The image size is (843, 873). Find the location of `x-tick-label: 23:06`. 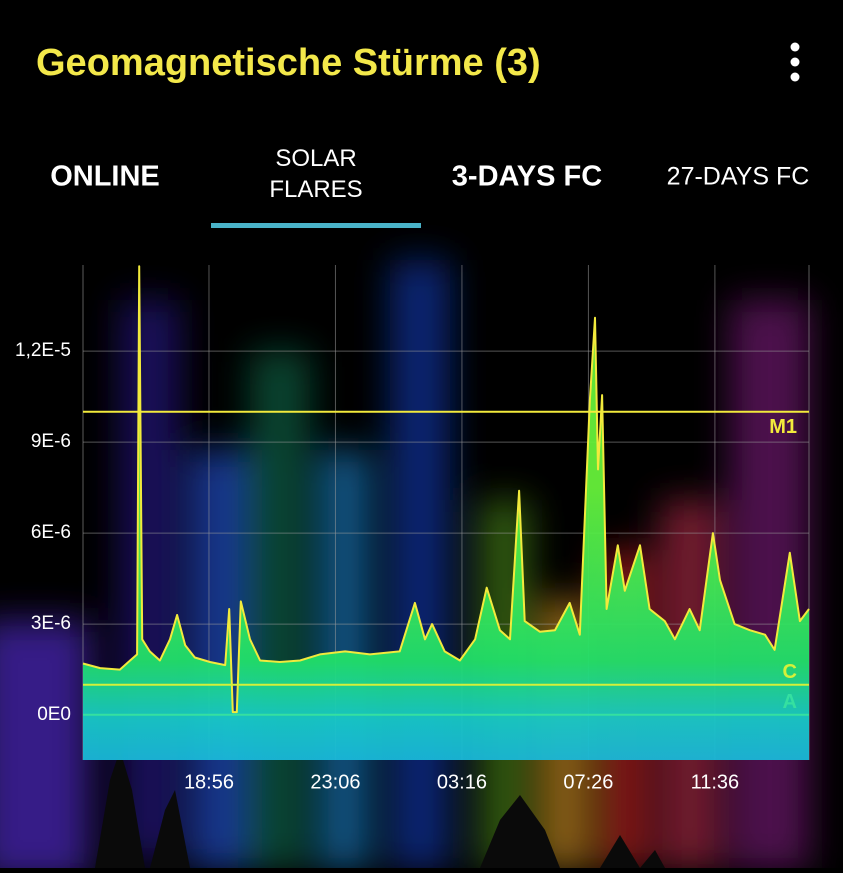

x-tick-label: 23:06 is located at coordinates (335, 782).